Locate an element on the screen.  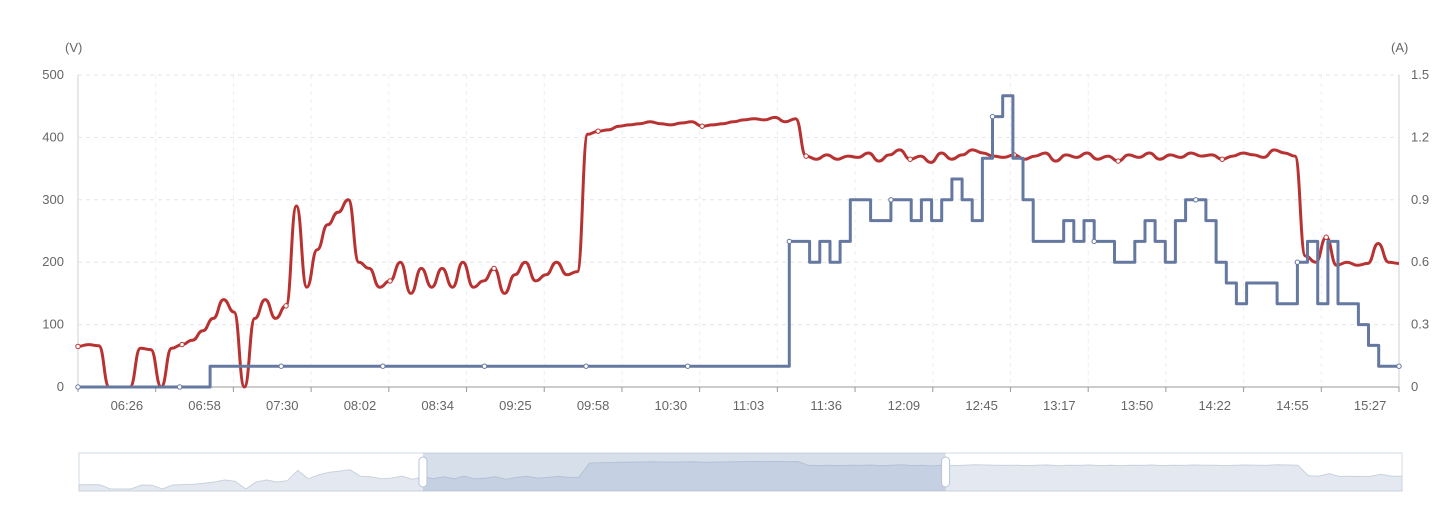
x-tick-label: 06:58 is located at coordinates (204, 405).